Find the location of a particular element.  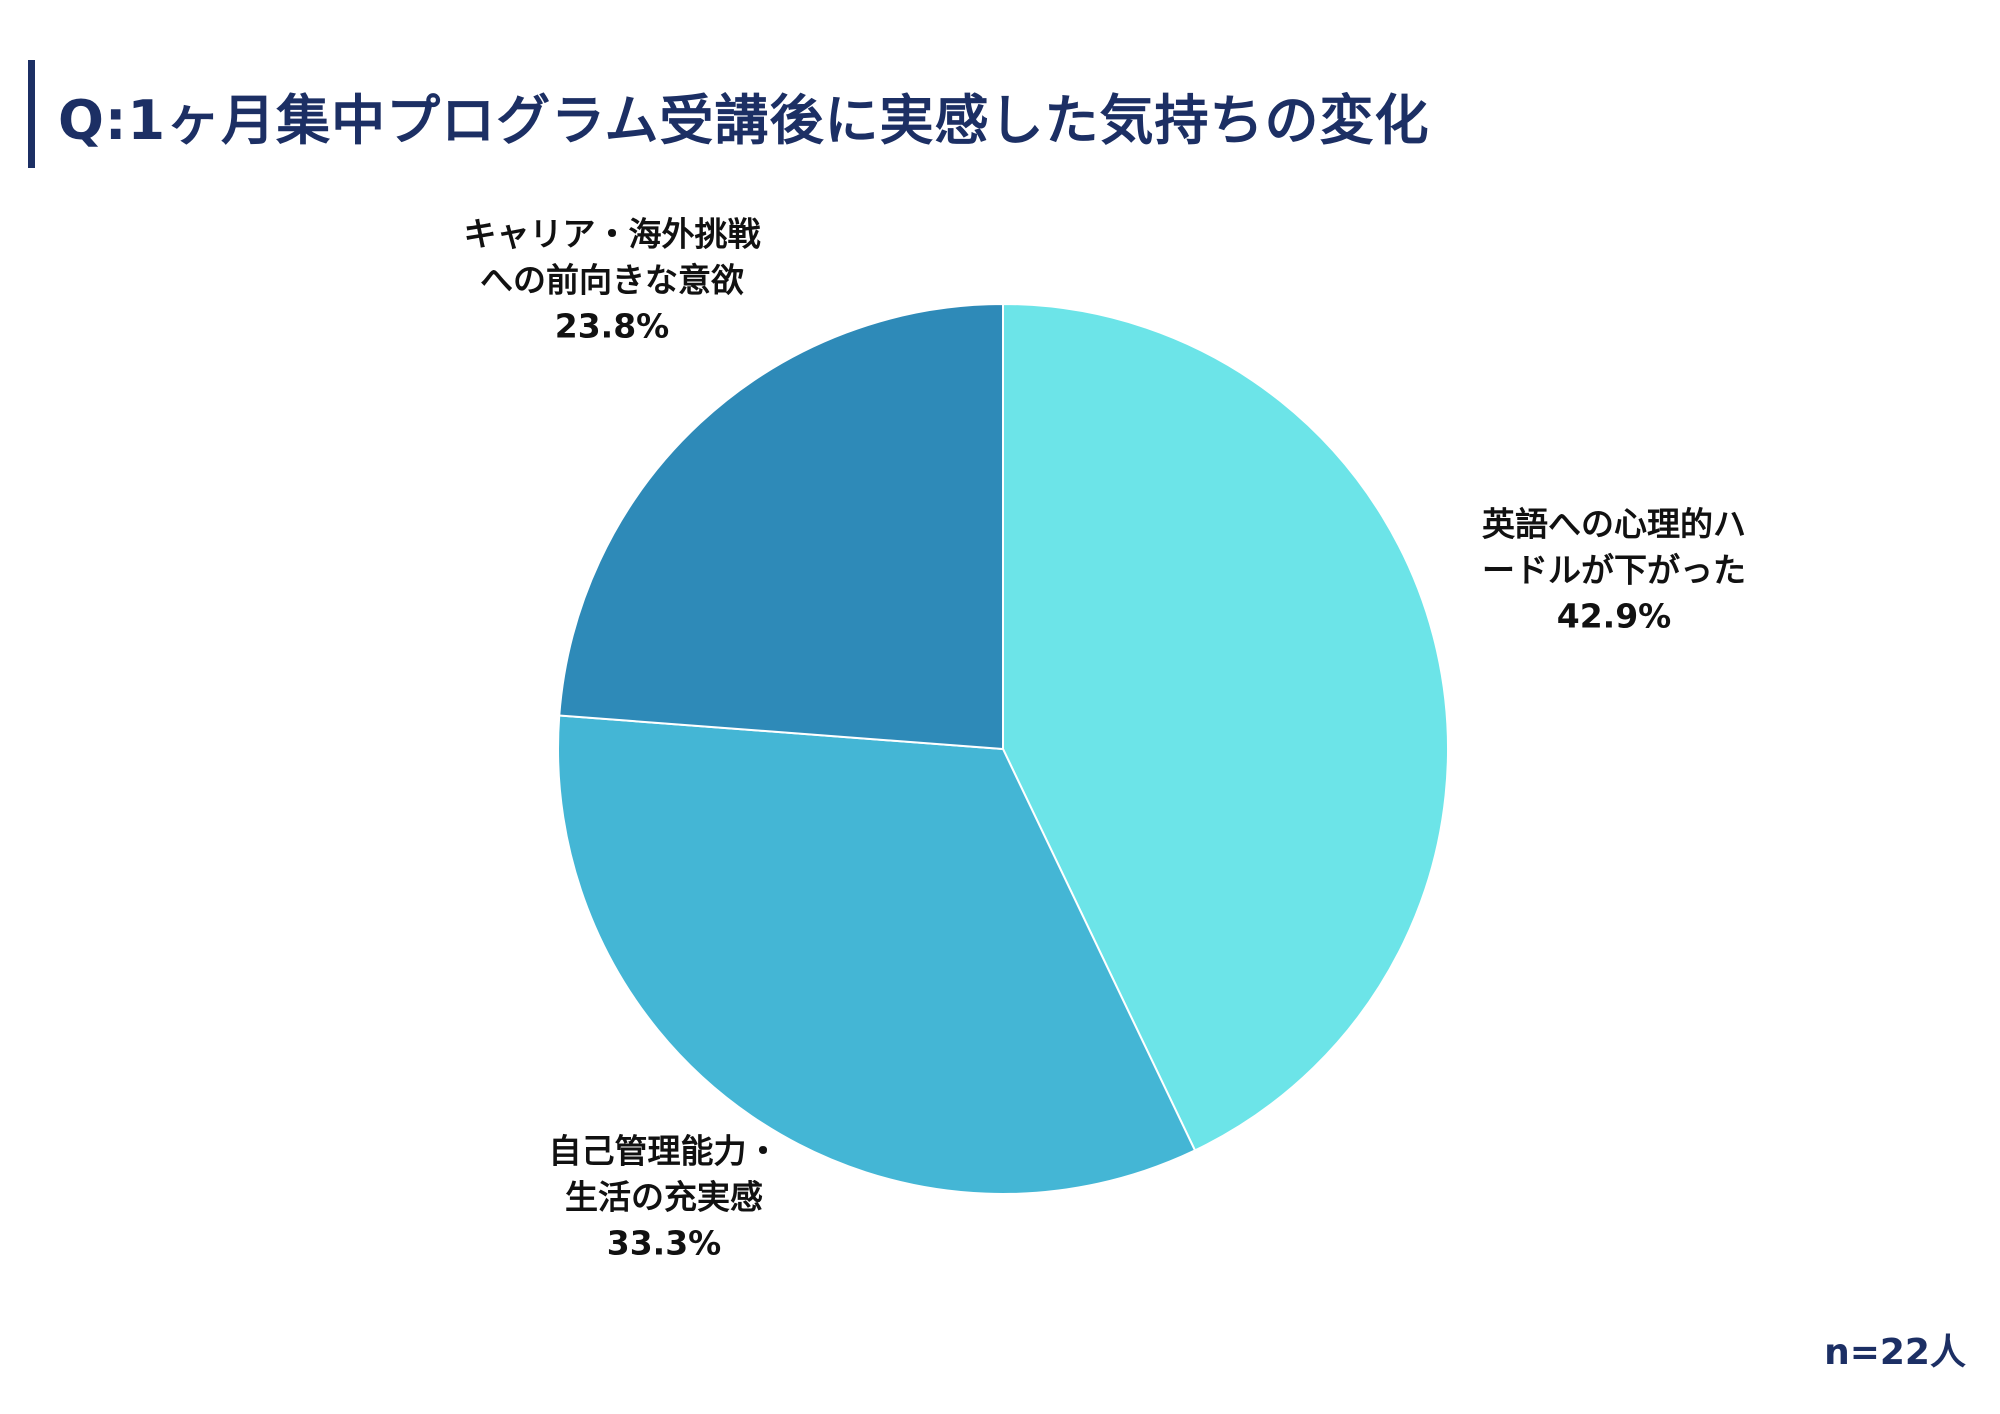

title-accent-bar is located at coordinates (31, 114).